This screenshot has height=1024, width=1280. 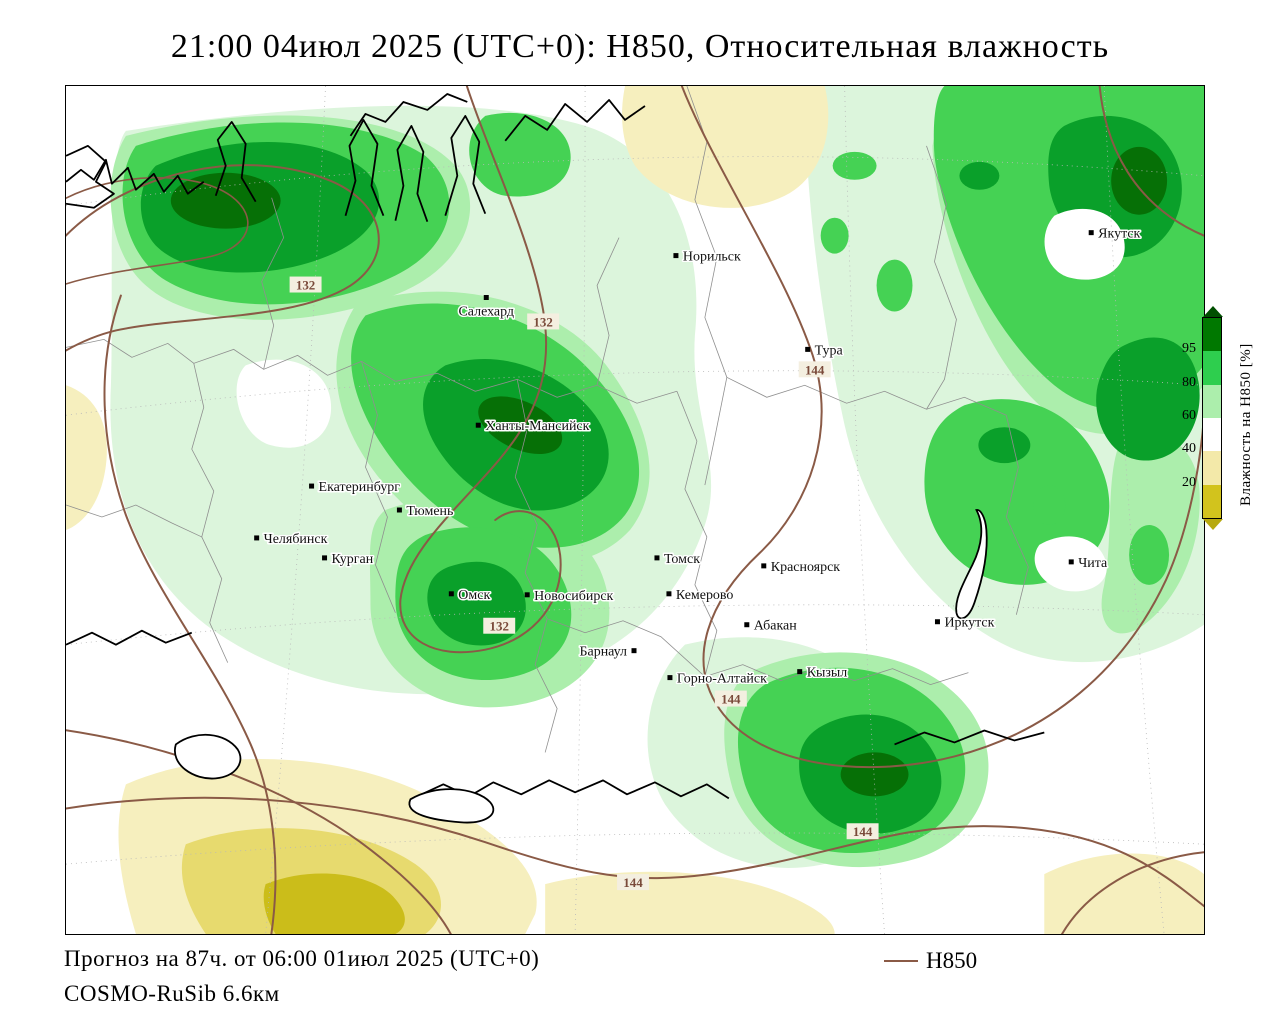 What do you see at coordinates (1189, 415) in the screenshot?
I see `colorbar-tick: 60` at bounding box center [1189, 415].